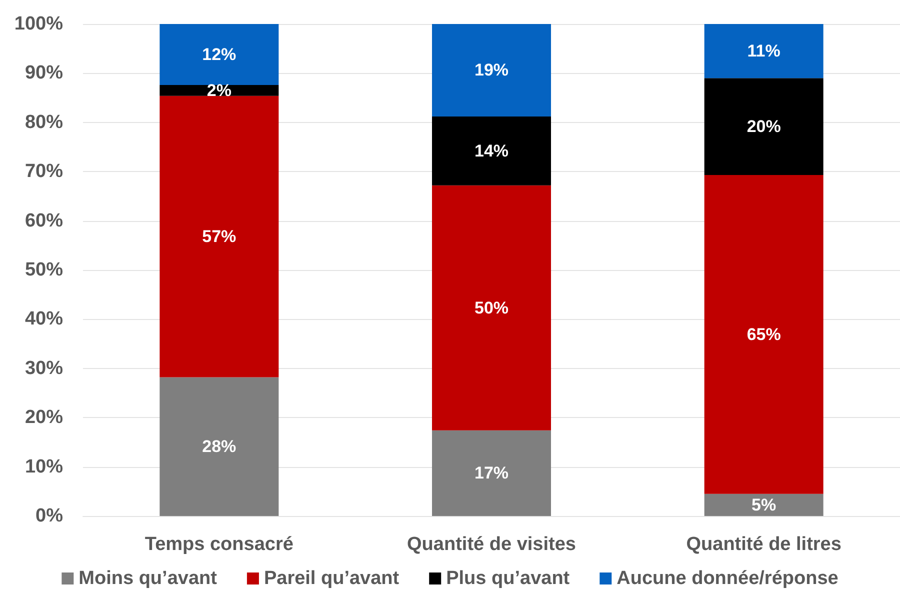 The width and height of the screenshot is (900, 593). I want to click on y-tick-label: 100%, so click(39, 24).